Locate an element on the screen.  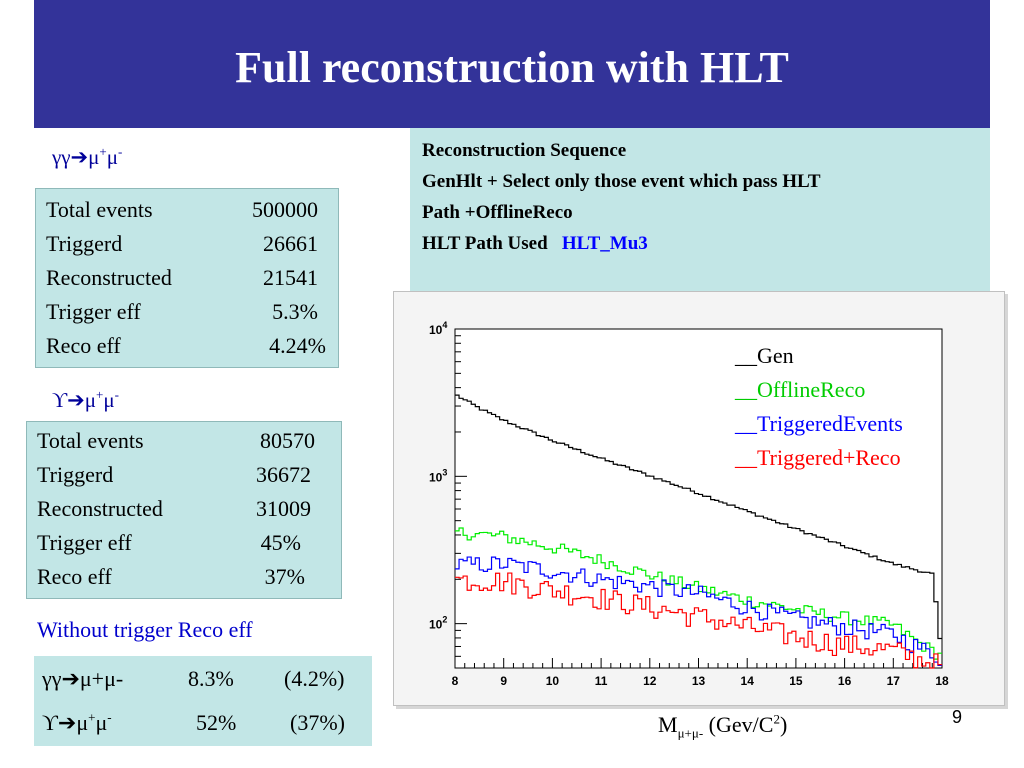
stat-row: Triggerd 26661 is located at coordinates (187, 248).